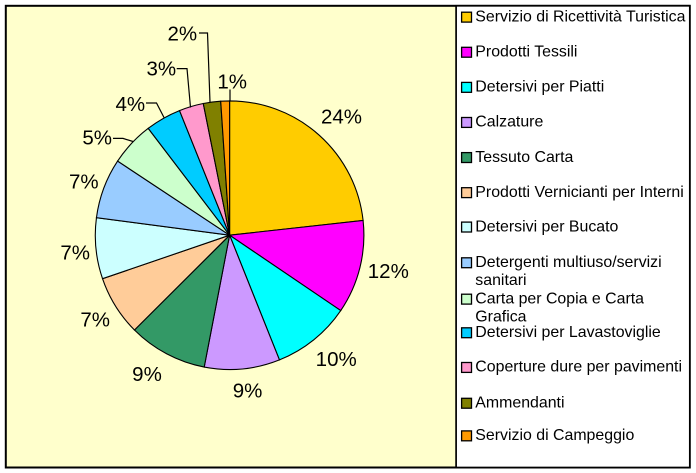 The height and width of the screenshot is (473, 696). What do you see at coordinates (546, 226) in the screenshot?
I see `svg-text: Detersivi per Bucato` at bounding box center [546, 226].